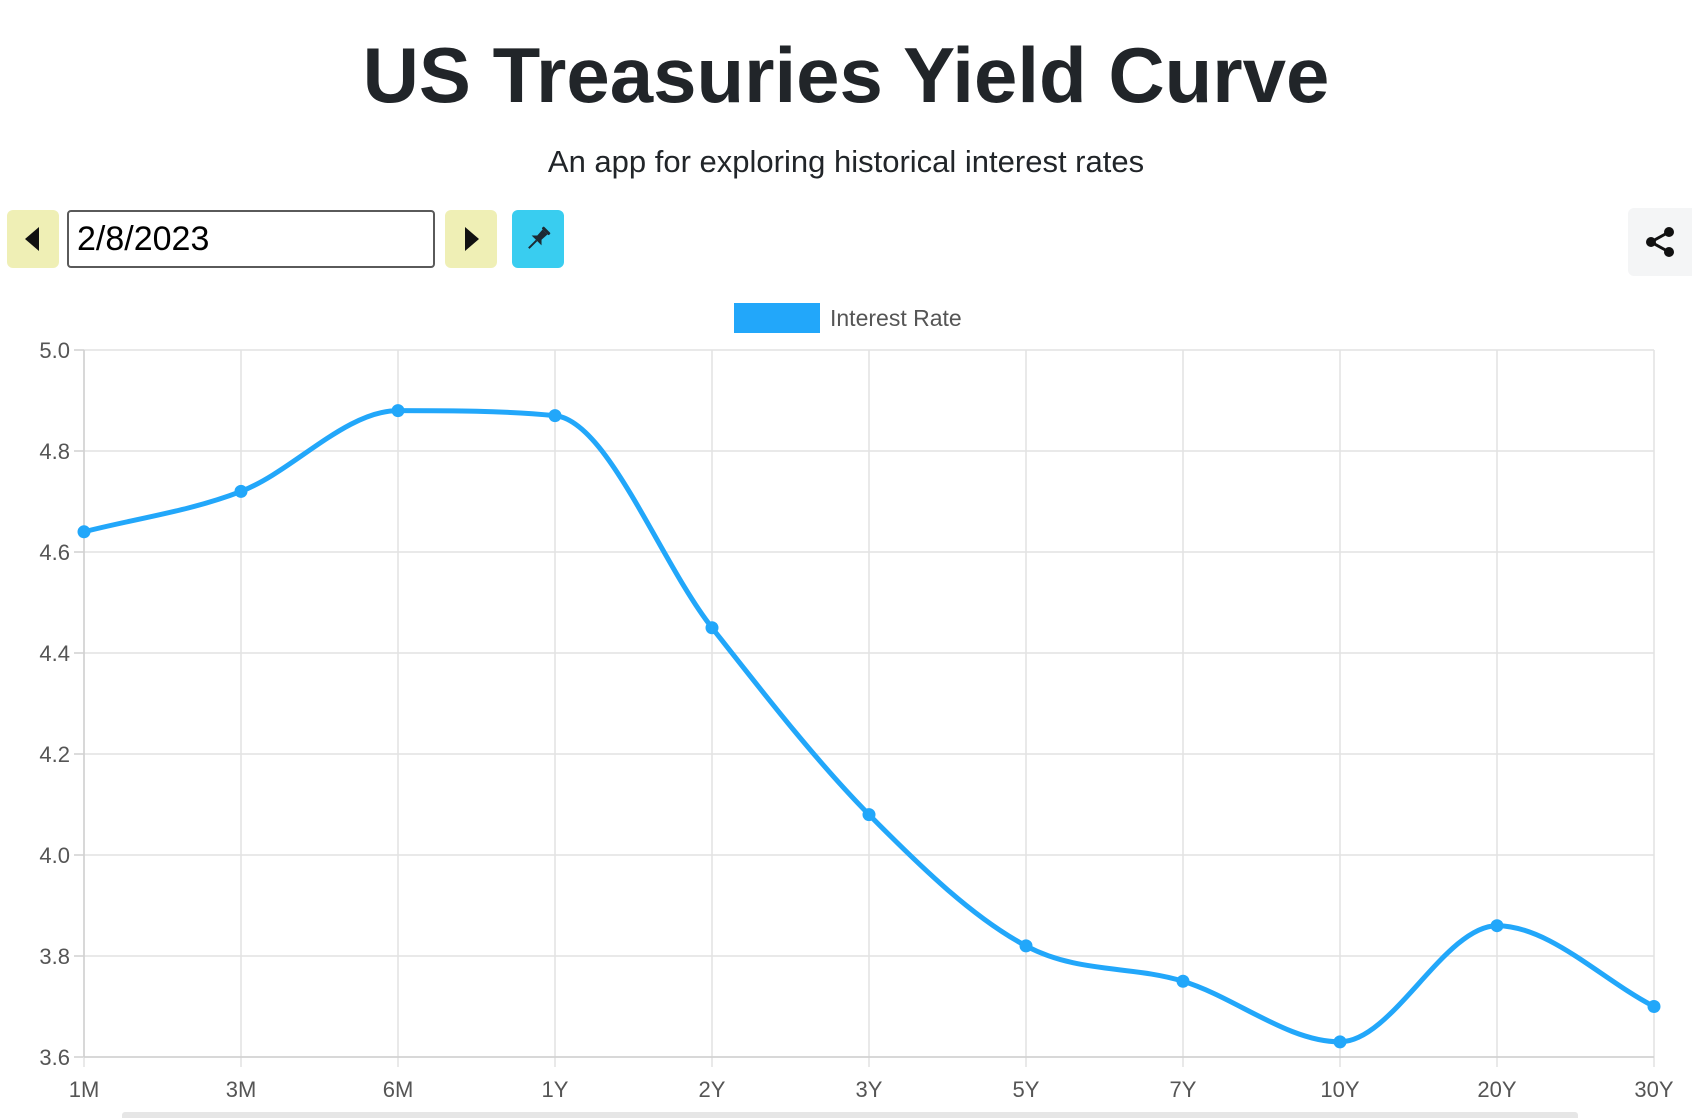 The width and height of the screenshot is (1692, 1118). What do you see at coordinates (54, 552) in the screenshot?
I see `y-tick-label: 4.6` at bounding box center [54, 552].